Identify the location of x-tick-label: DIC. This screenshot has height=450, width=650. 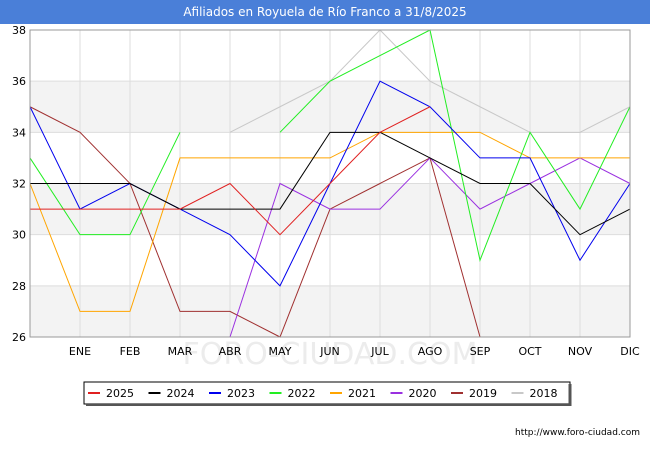
(630, 351).